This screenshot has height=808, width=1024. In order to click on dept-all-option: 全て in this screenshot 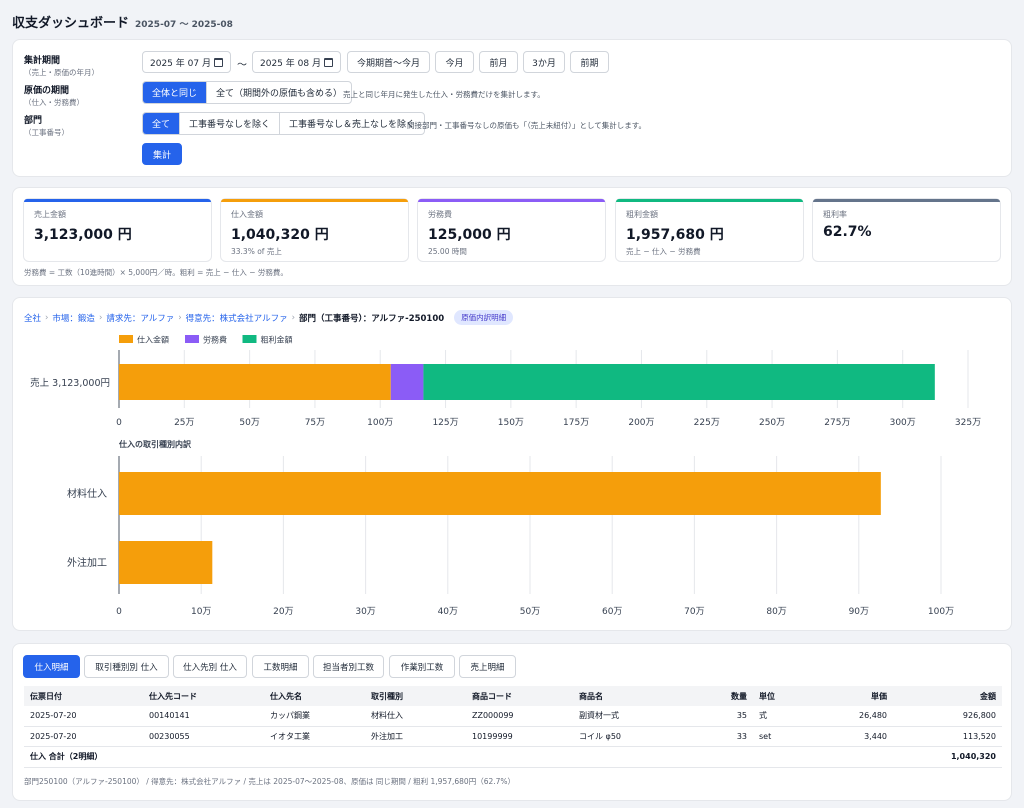, I will do `click(162, 123)`.